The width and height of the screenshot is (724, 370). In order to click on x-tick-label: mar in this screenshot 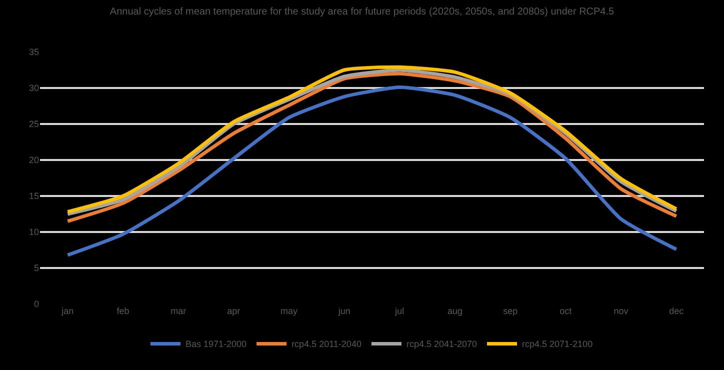, I will do `click(178, 311)`.